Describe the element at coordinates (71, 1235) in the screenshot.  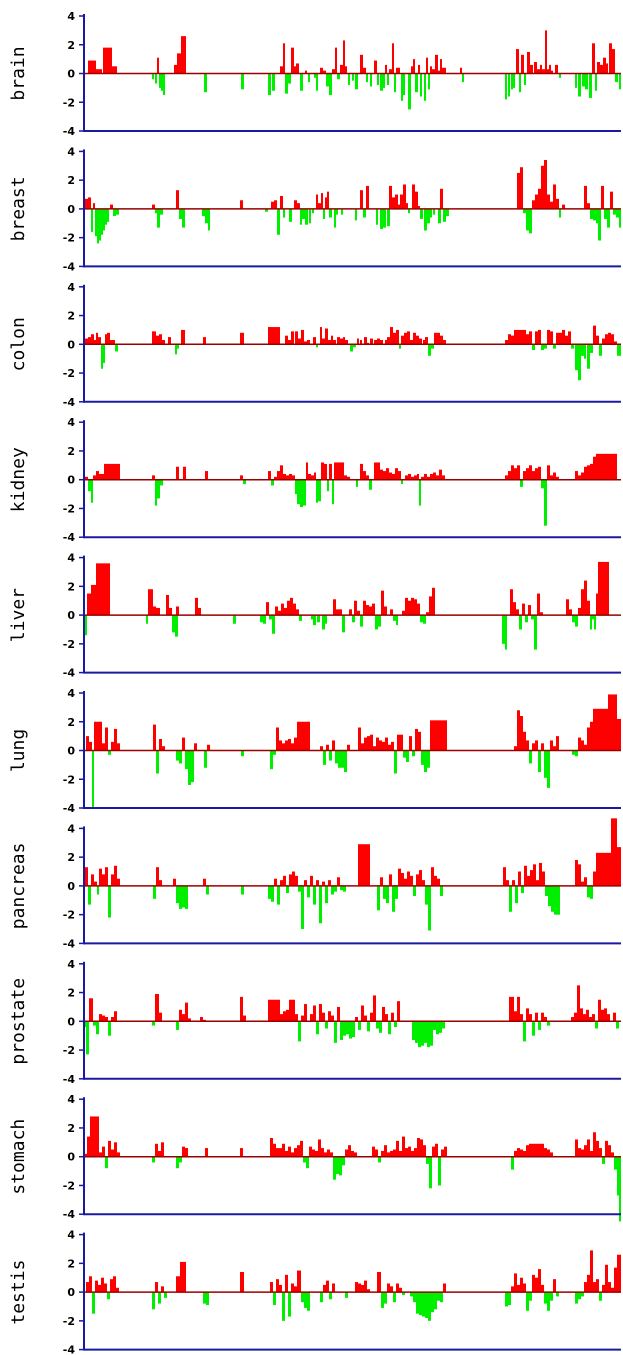
I see `y-tick-label-testis-4: 4` at that location.